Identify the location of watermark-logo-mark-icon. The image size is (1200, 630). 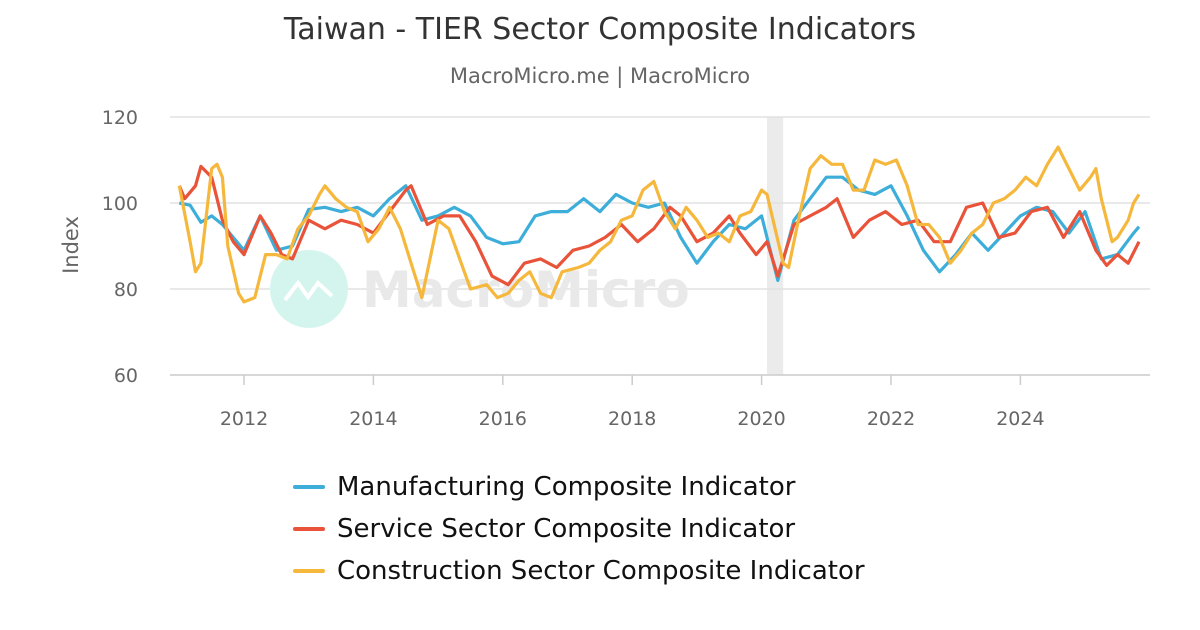
(308, 290).